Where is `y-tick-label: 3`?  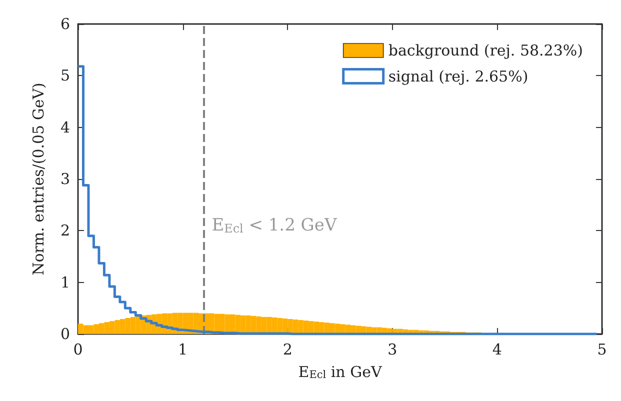 y-tick-label: 3 is located at coordinates (65, 179).